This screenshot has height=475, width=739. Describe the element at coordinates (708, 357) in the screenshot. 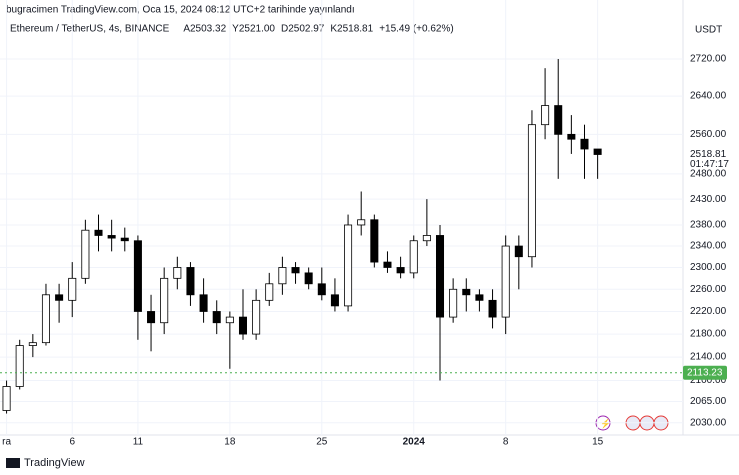

I see `y-tick-label: 2140.00` at that location.